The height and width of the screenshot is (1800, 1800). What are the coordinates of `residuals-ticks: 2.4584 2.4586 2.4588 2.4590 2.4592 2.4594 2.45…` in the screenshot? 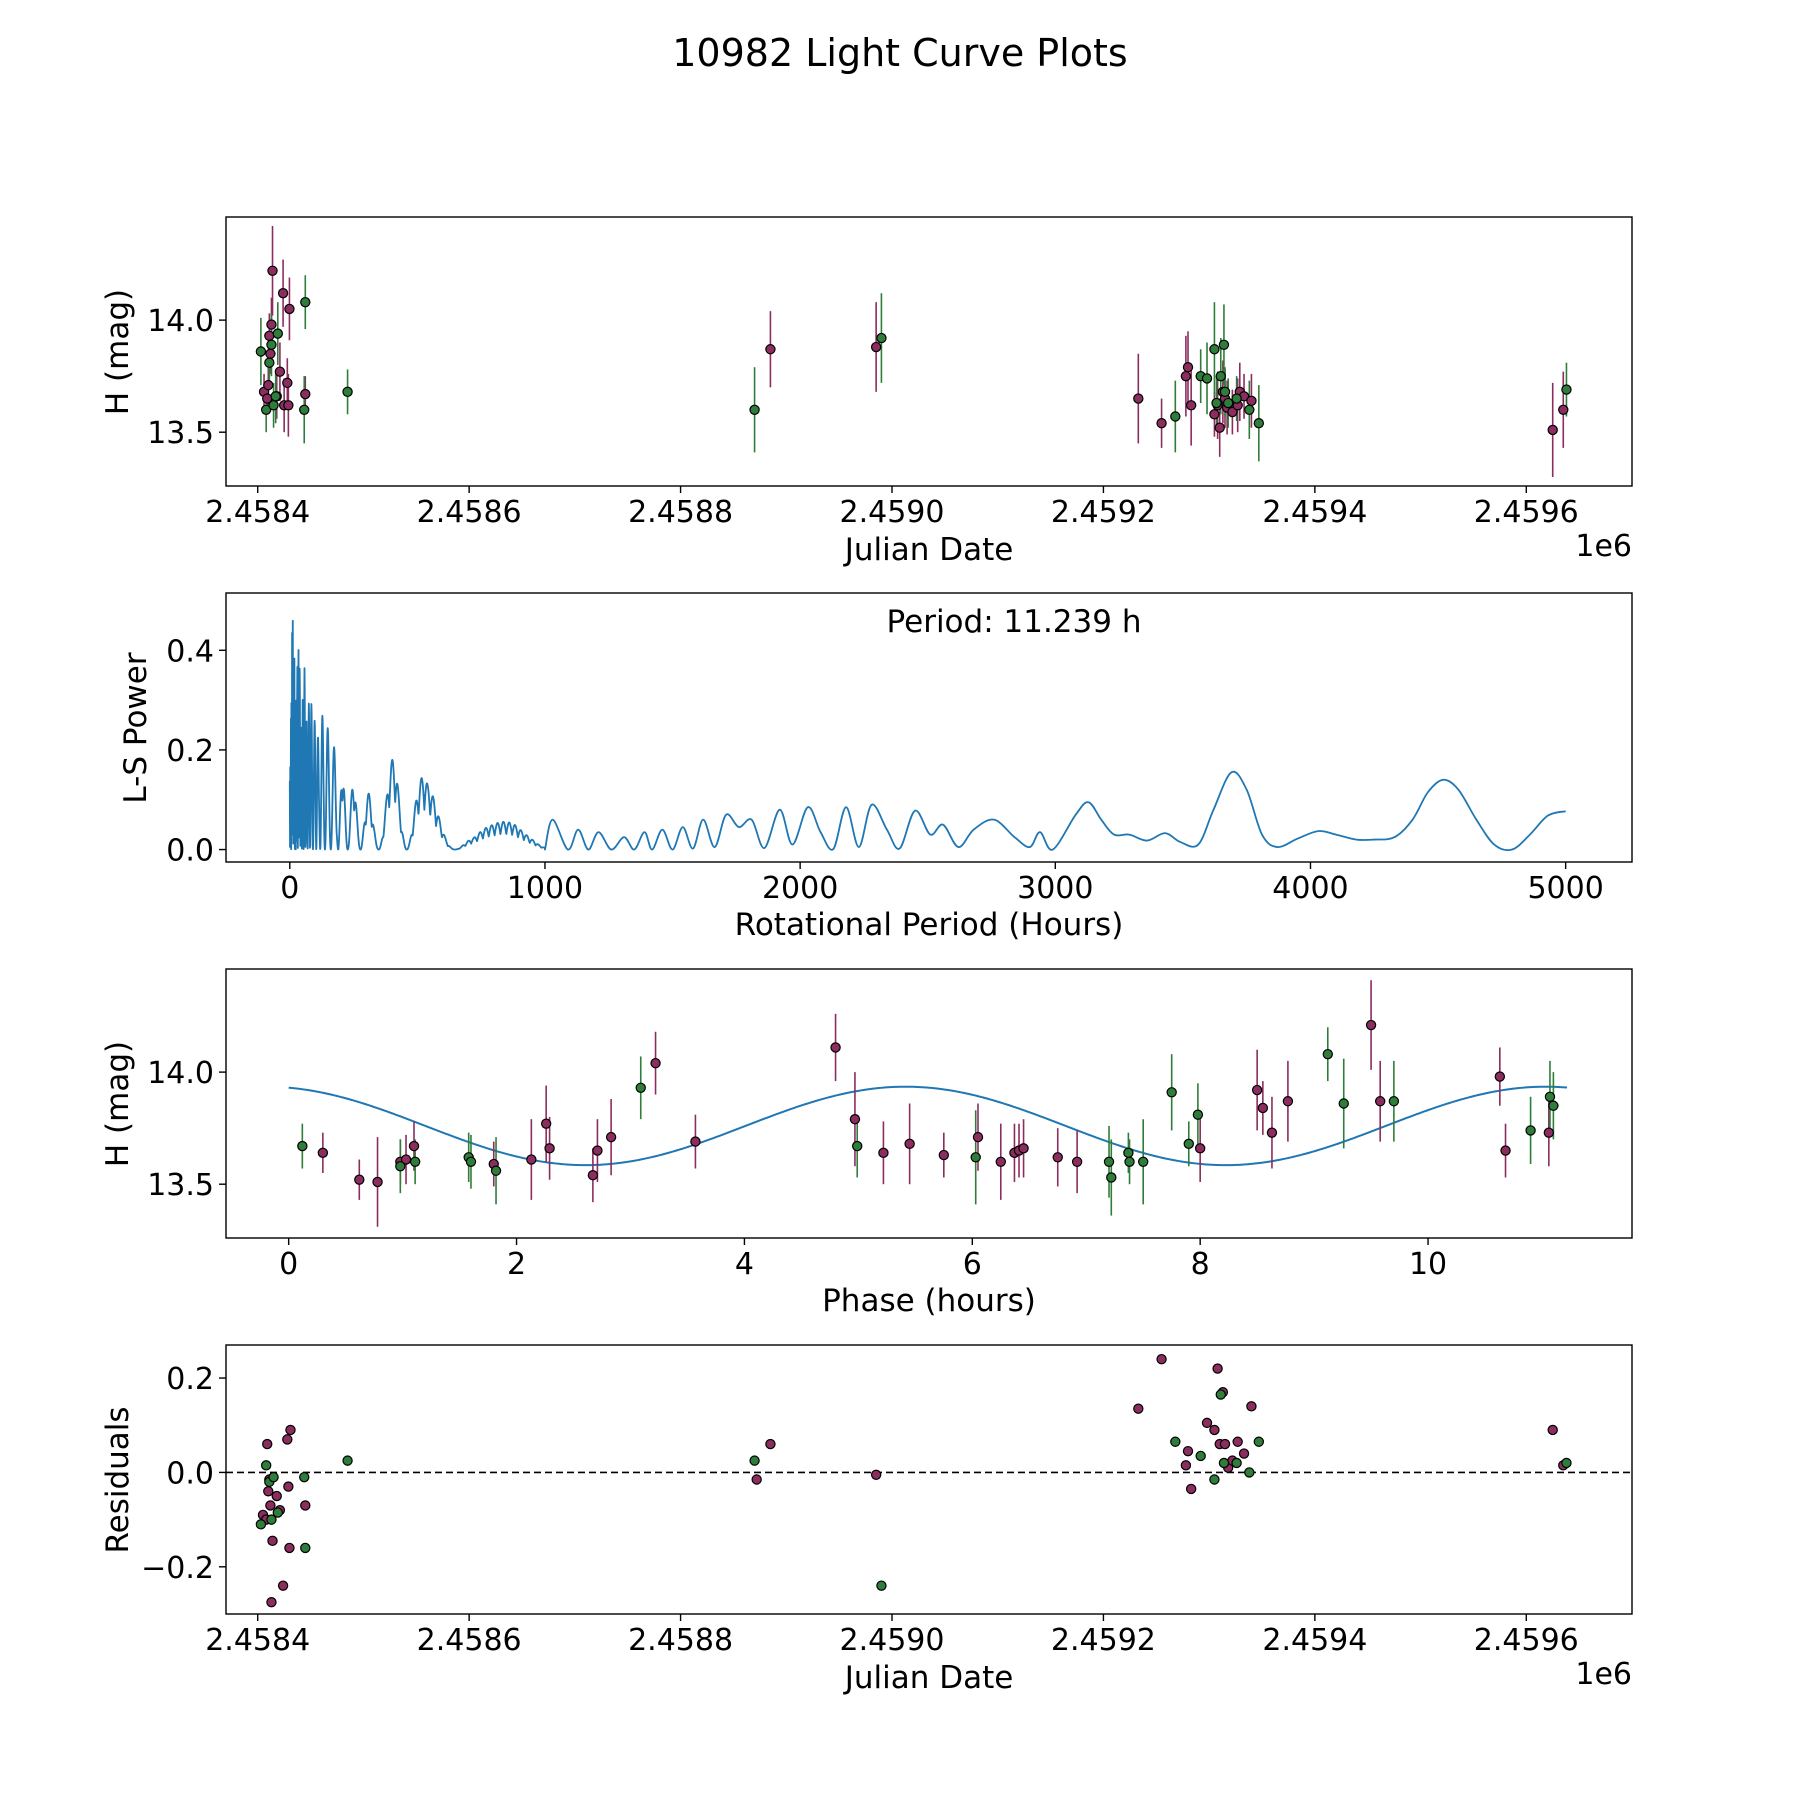 It's located at (860, 1510).